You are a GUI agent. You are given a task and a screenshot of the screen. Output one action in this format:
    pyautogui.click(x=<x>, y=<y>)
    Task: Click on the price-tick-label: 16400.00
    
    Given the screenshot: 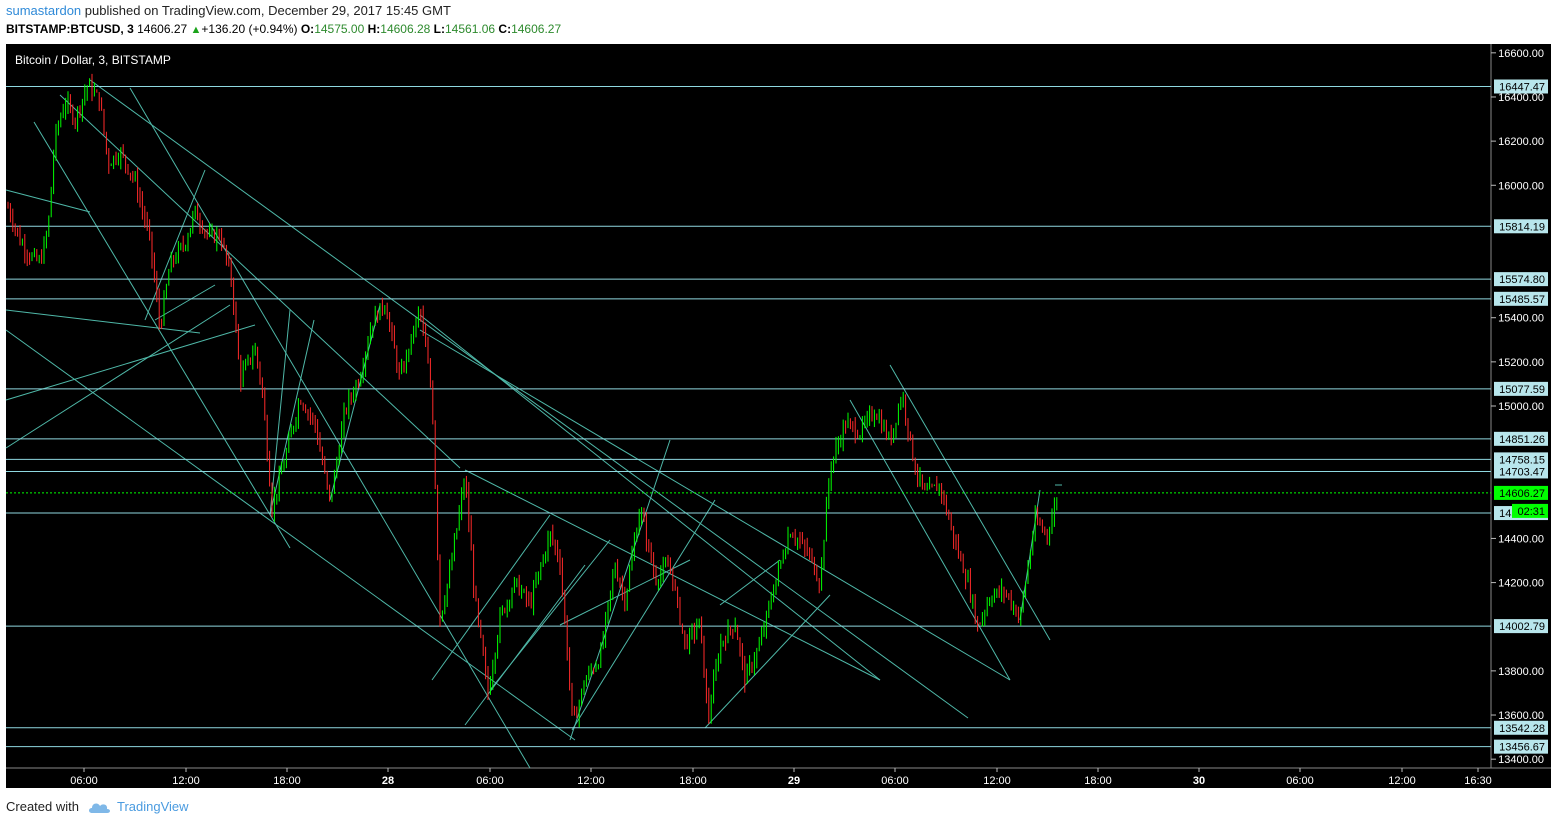 What is the action you would take?
    pyautogui.click(x=1521, y=98)
    